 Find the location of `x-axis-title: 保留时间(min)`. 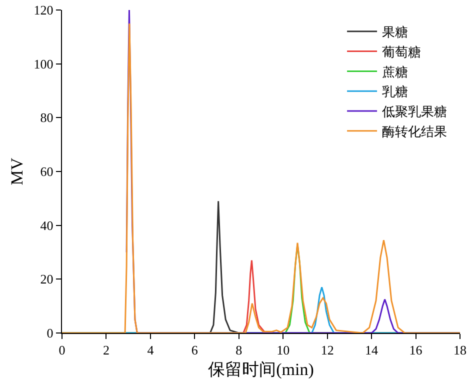

x-axis-title: 保留时间(min) is located at coordinates (261, 370).